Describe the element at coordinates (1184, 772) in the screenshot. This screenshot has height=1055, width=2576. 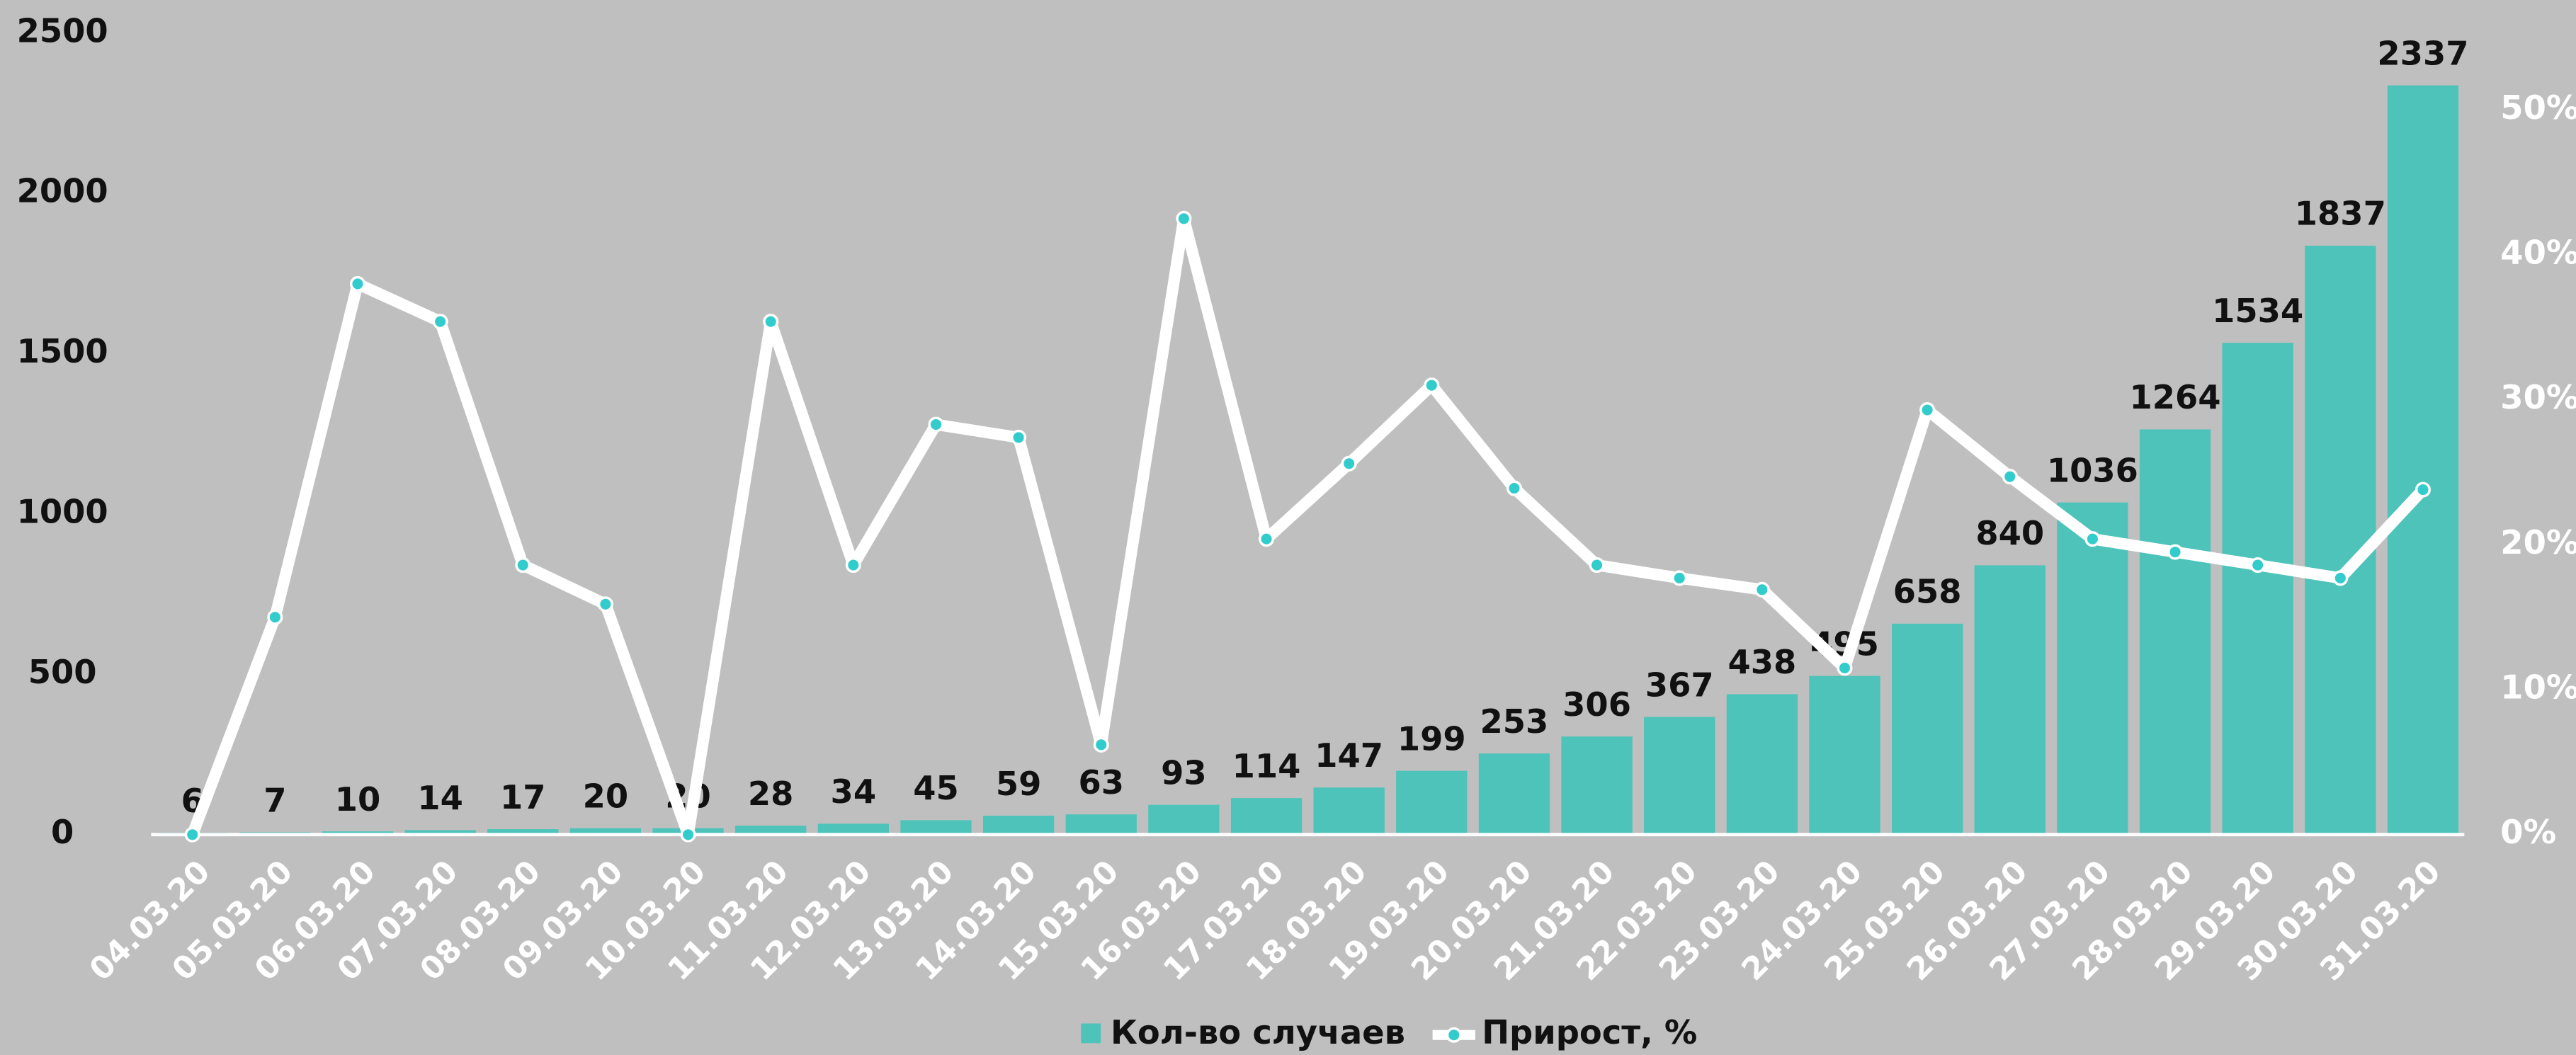
I see `data-label: 93` at that location.